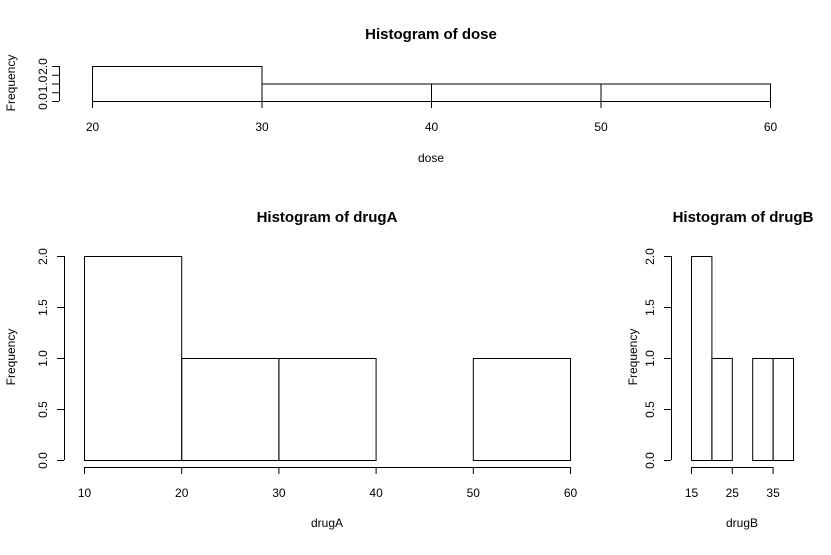  I want to click on chart-title: Histogram of drugB, so click(743, 217).